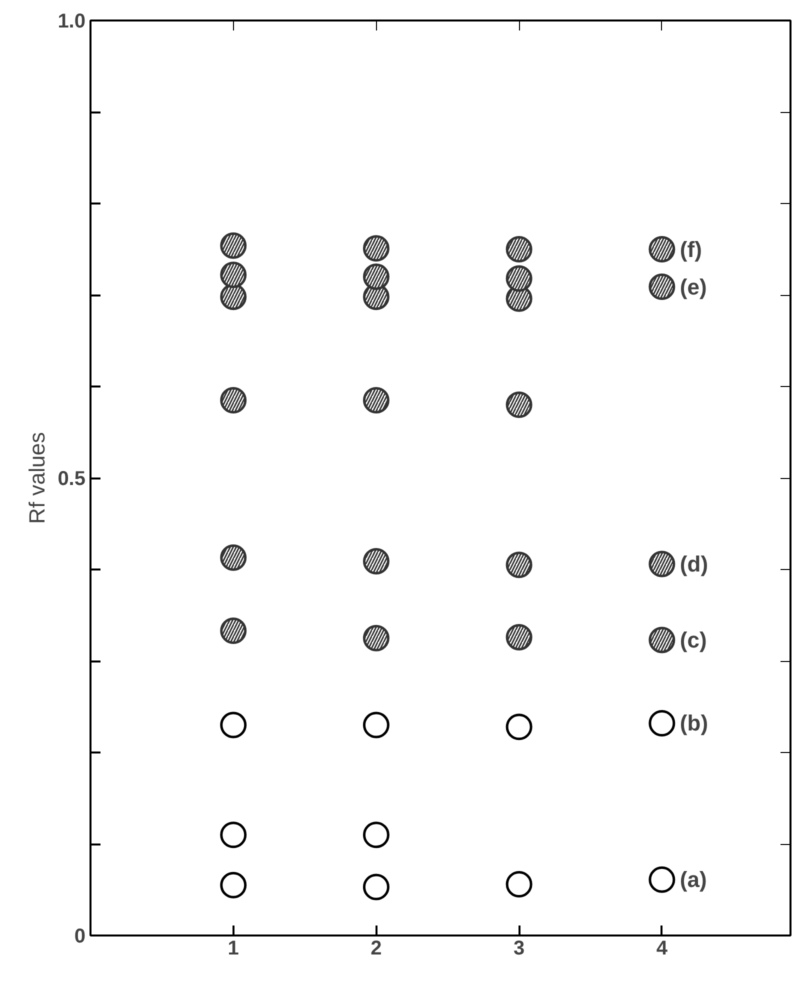 The width and height of the screenshot is (808, 993). What do you see at coordinates (233, 949) in the screenshot?
I see `x-tick-label: 1` at bounding box center [233, 949].